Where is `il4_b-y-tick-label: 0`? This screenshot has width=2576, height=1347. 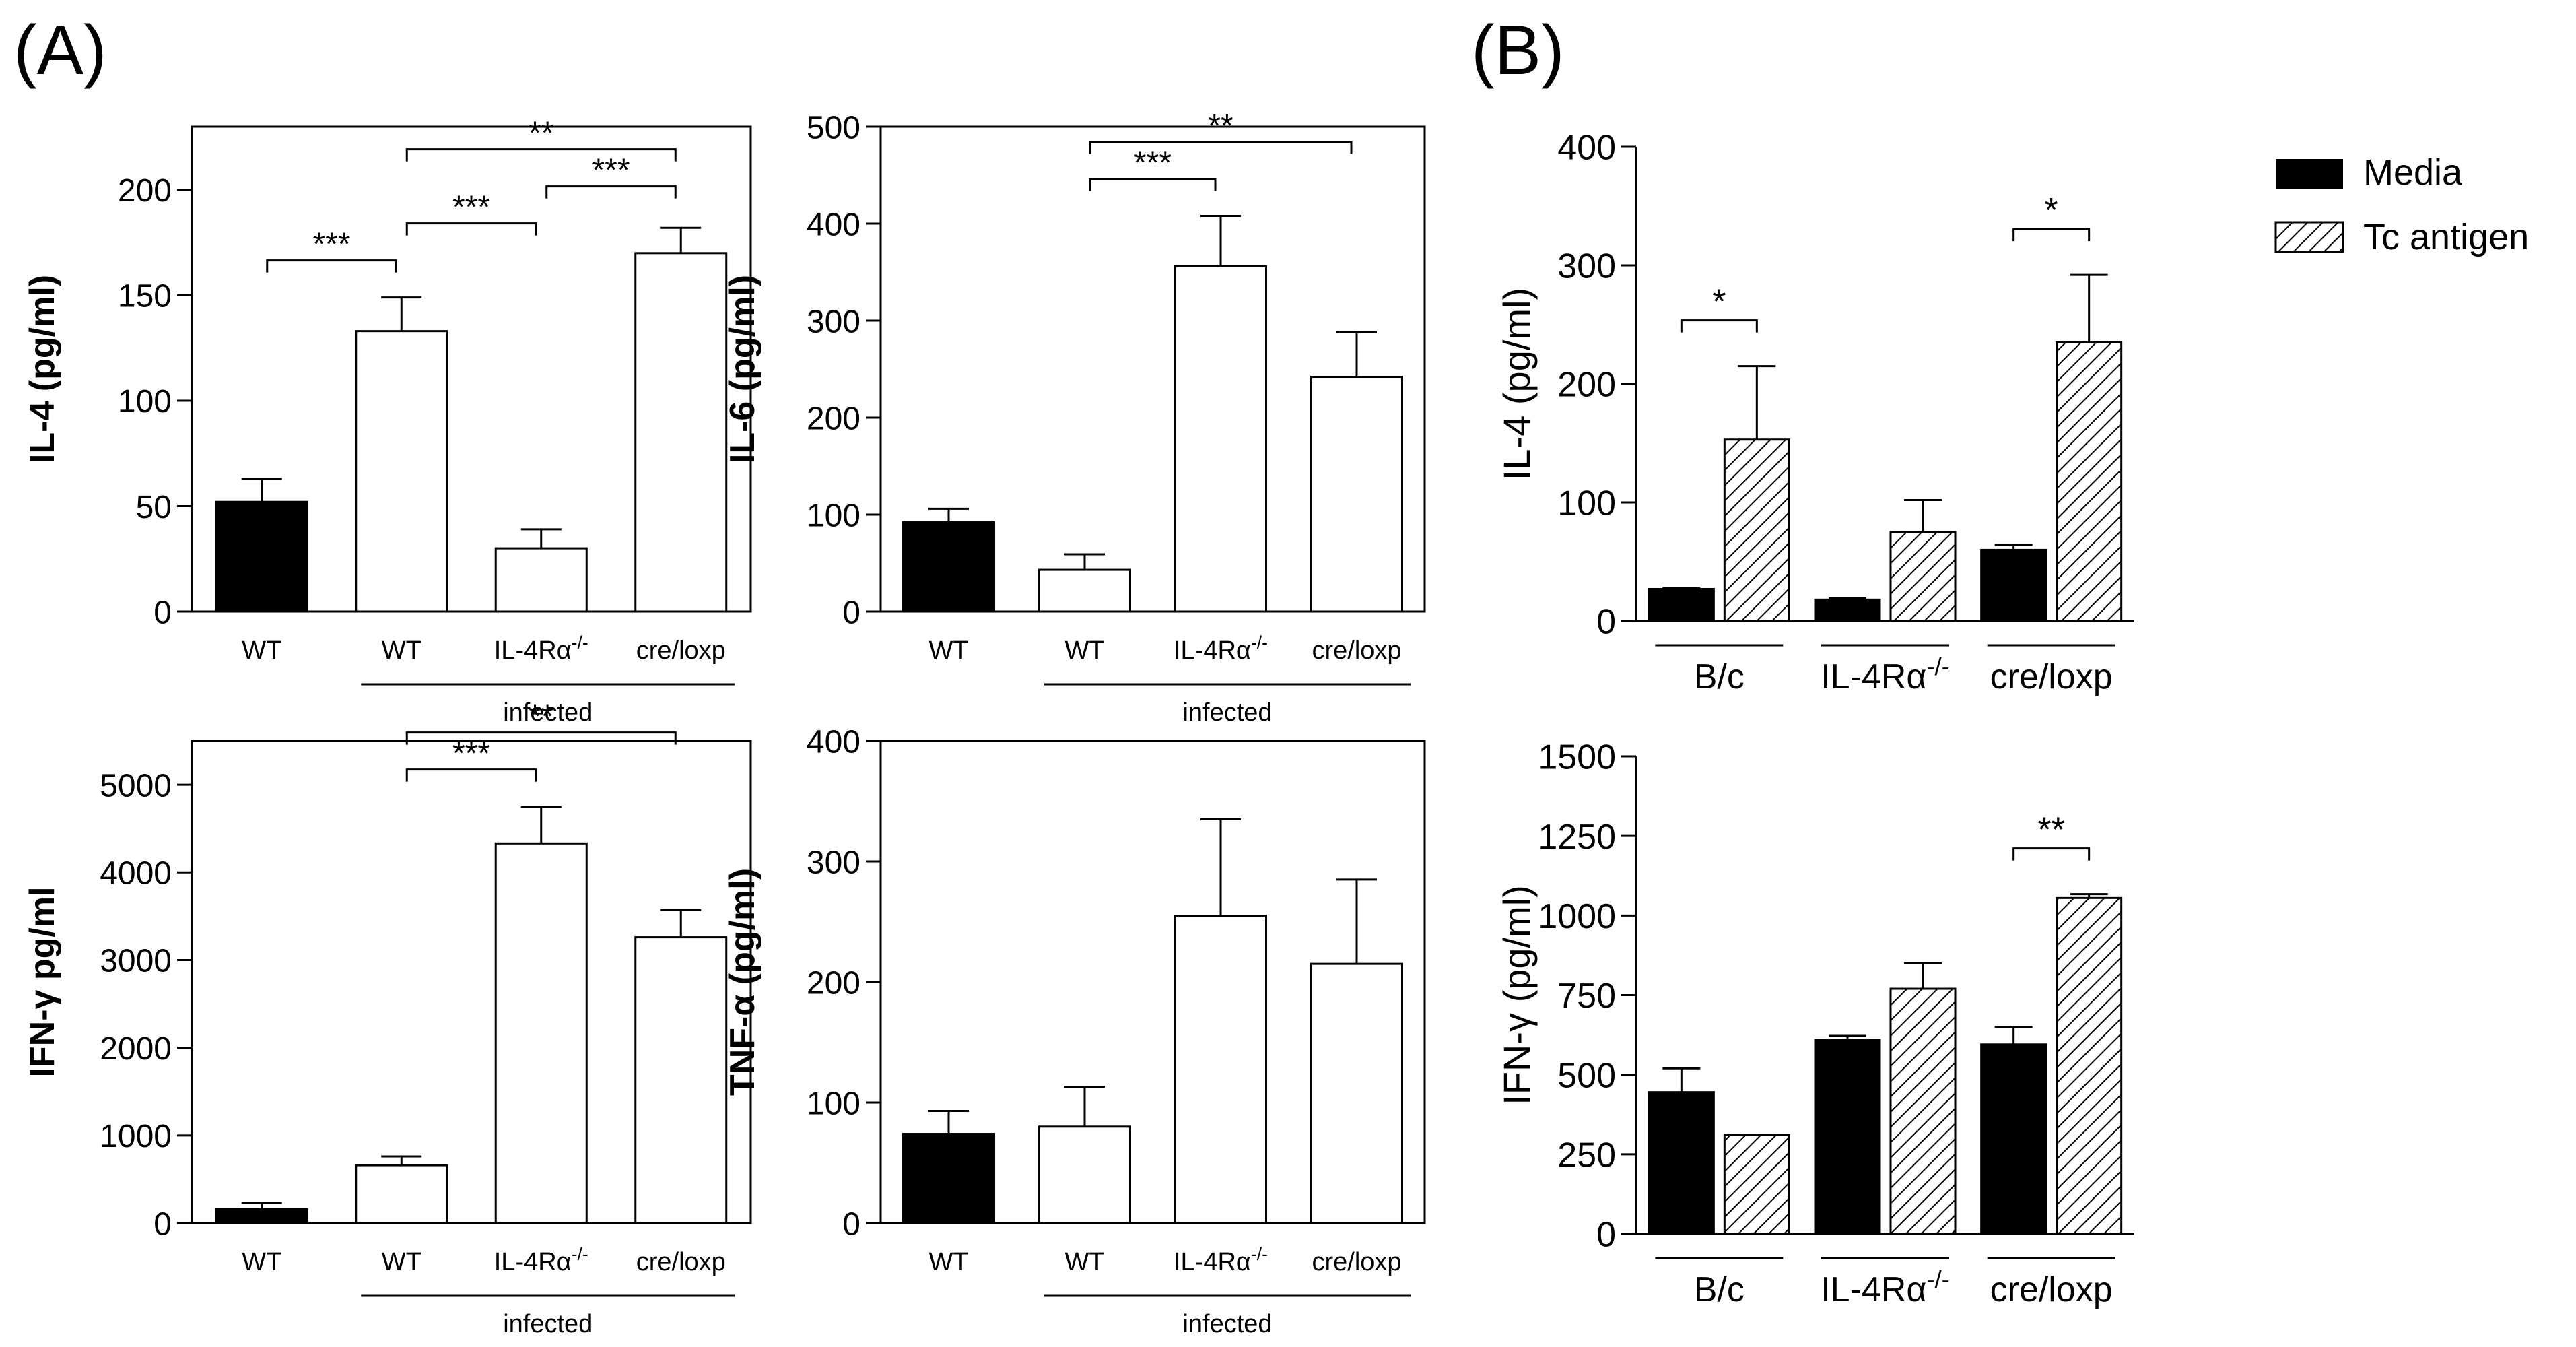
il4_b-y-tick-label: 0 is located at coordinates (1606, 622).